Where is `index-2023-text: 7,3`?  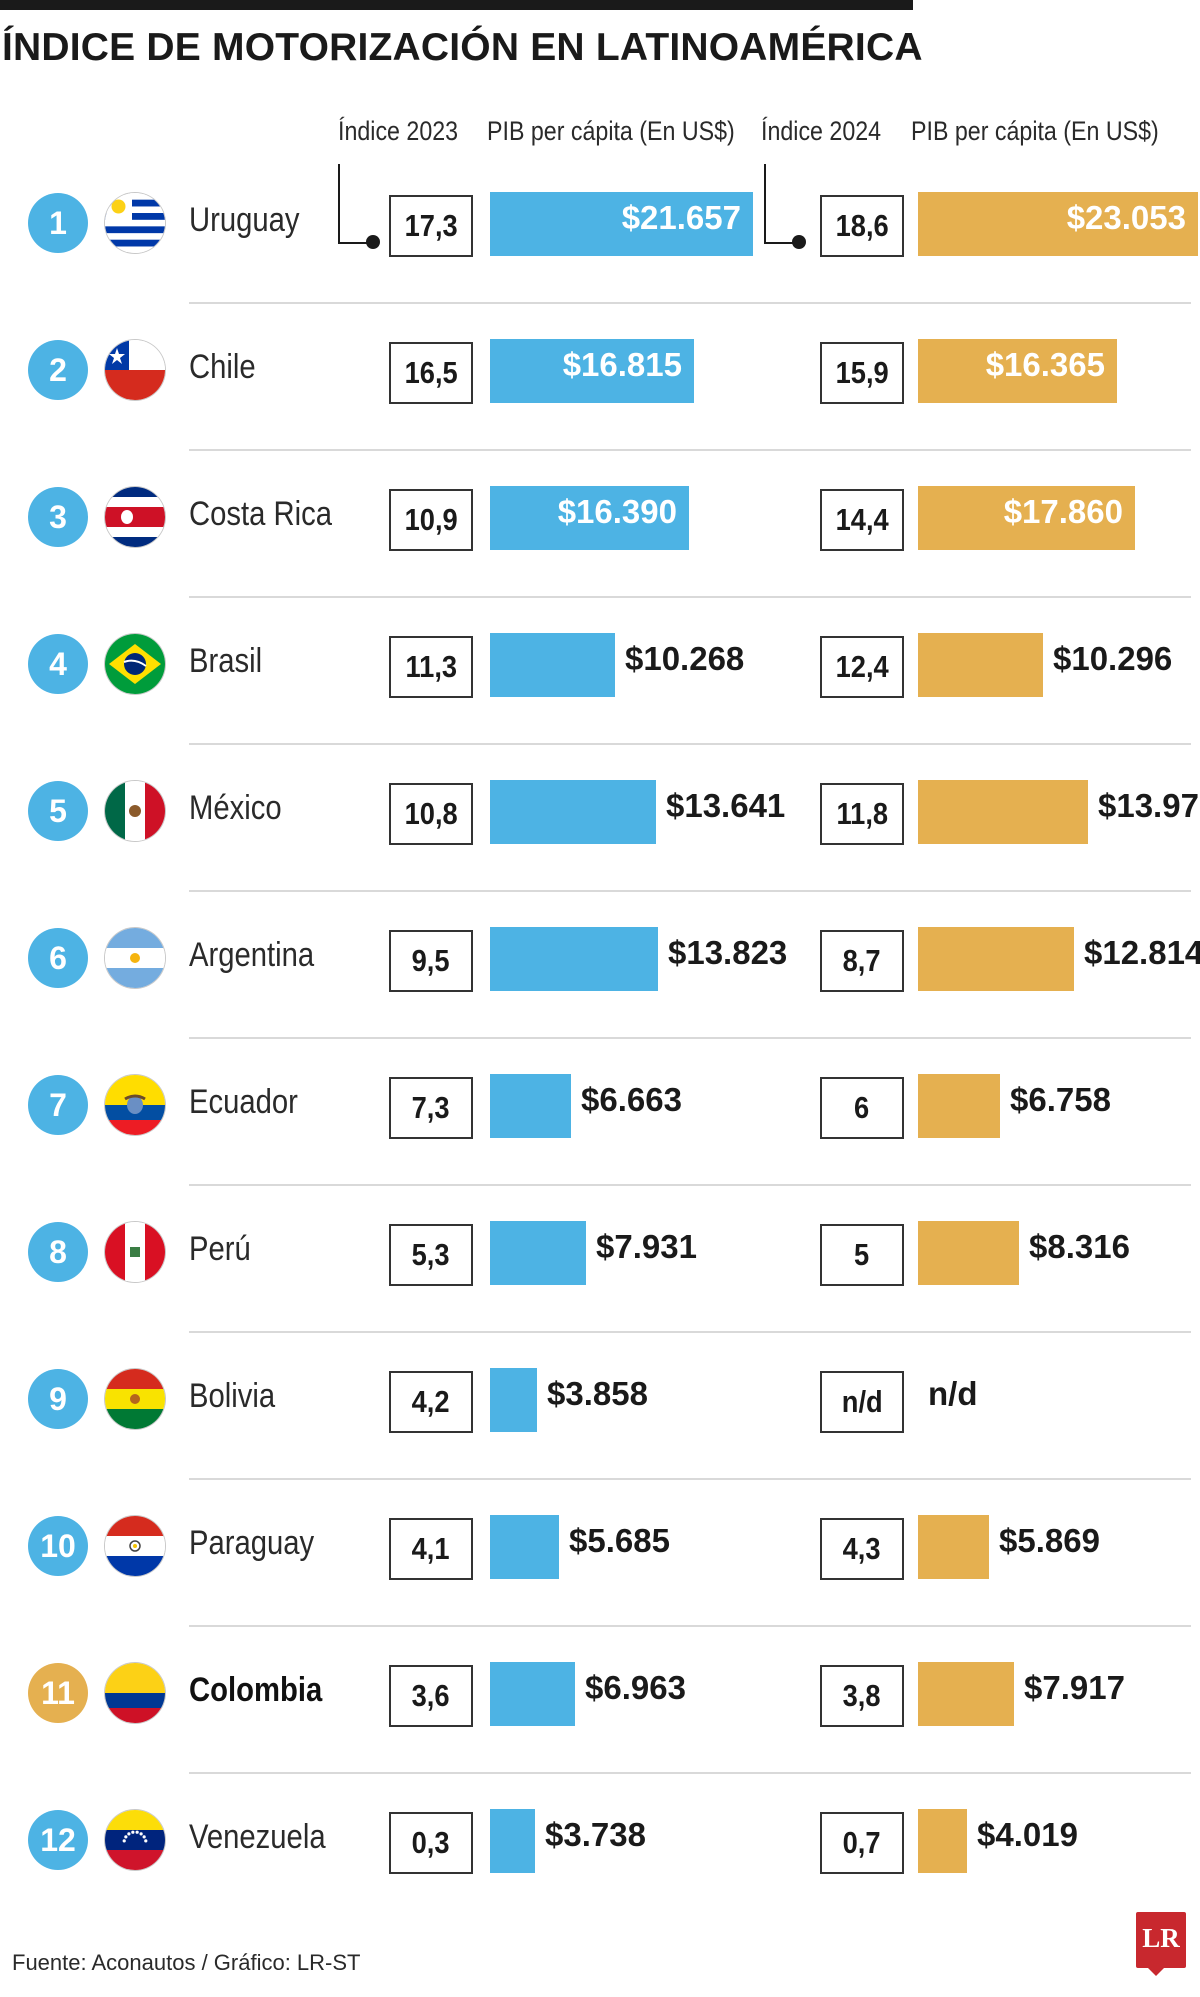 index-2023-text: 7,3 is located at coordinates (431, 1107).